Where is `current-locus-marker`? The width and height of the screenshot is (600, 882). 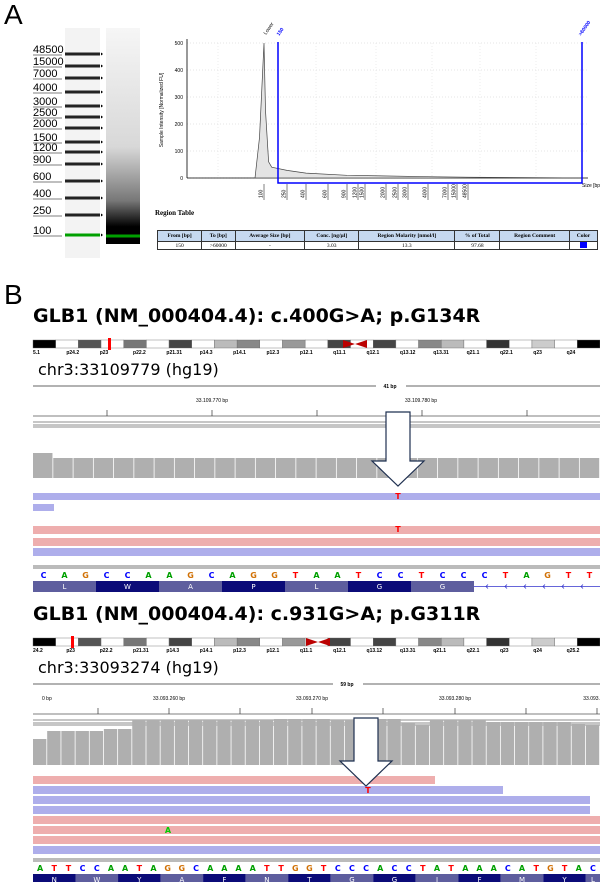
current-locus-marker is located at coordinates (109, 344).